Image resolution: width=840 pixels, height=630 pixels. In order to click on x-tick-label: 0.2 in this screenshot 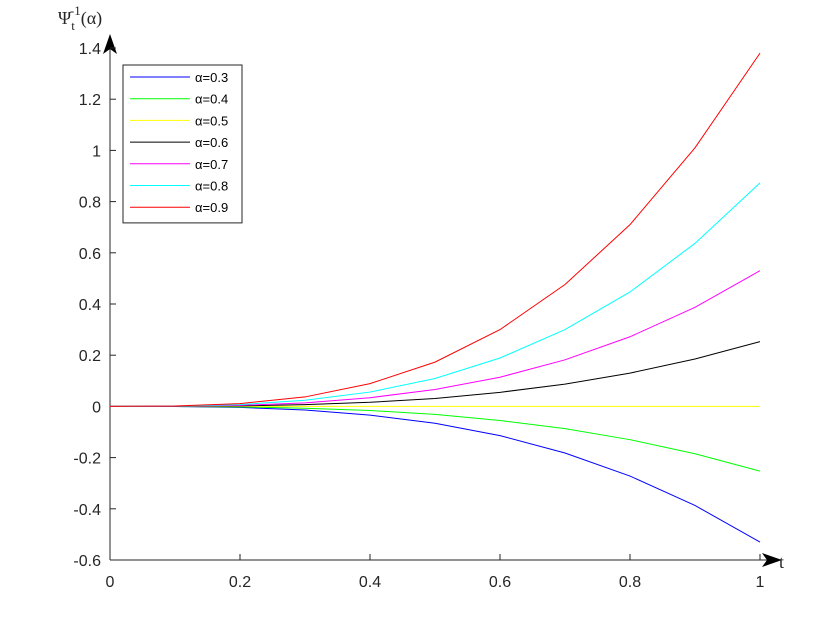, I will do `click(240, 582)`.